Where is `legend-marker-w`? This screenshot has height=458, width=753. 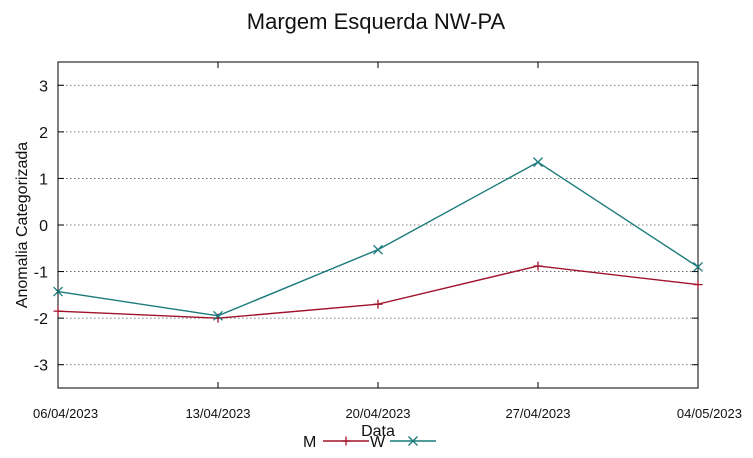
legend-marker-w is located at coordinates (413, 441).